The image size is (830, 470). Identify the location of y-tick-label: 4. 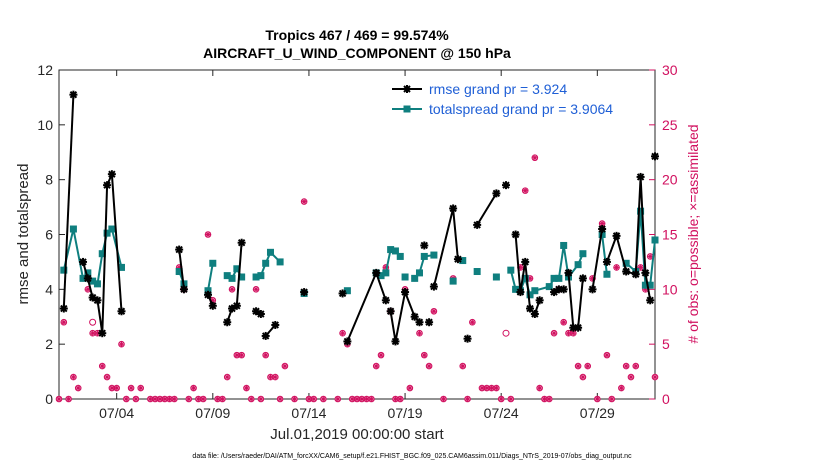
(49, 289).